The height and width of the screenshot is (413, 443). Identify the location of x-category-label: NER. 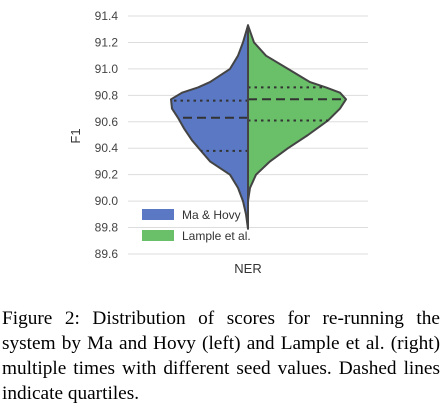
(247, 268).